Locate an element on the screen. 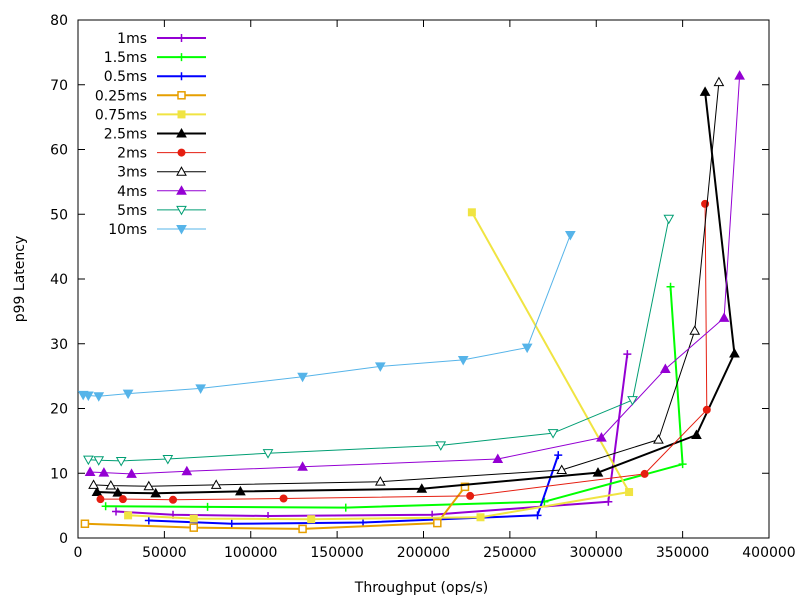 Image resolution: width=800 pixels, height=600 pixels. legend-label: 3ms is located at coordinates (132, 173).